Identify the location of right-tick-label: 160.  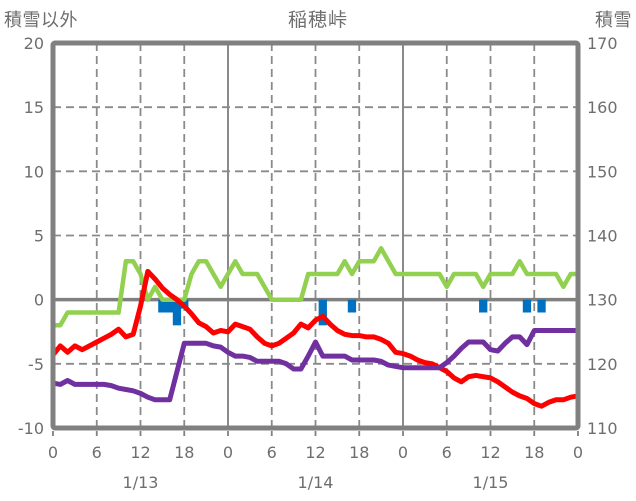
(602, 107).